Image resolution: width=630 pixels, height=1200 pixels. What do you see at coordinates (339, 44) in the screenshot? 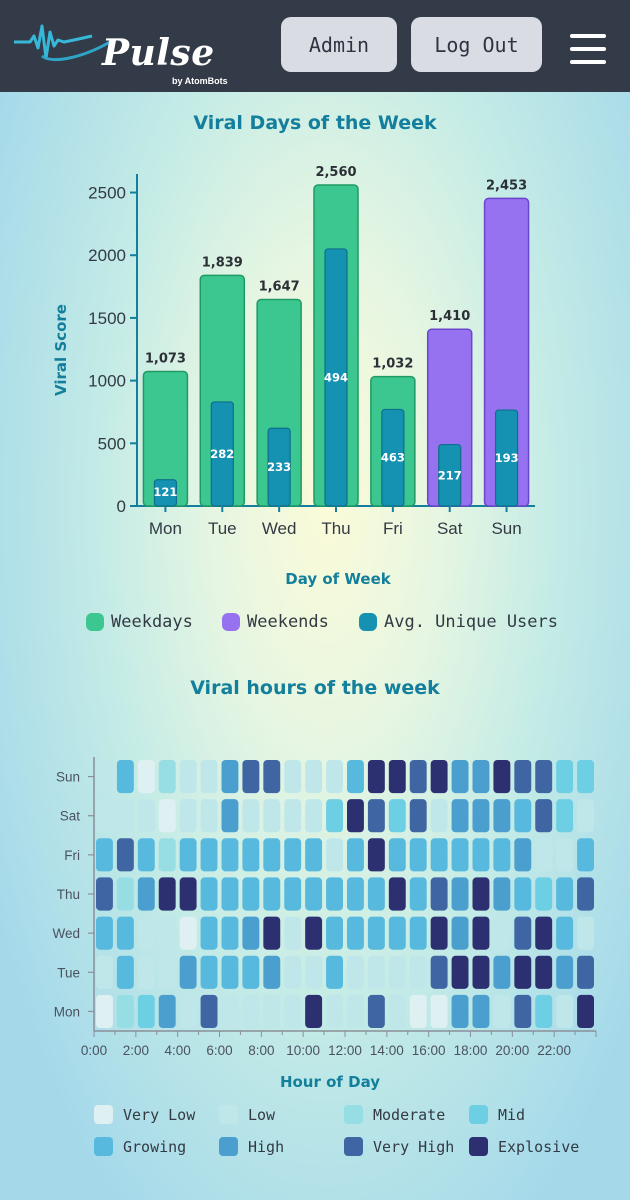
I see `admin-button: Admin` at bounding box center [339, 44].